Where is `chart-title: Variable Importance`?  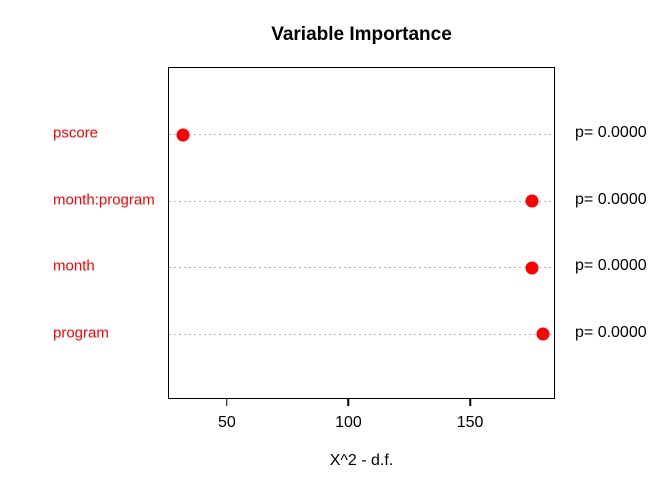
chart-title: Variable Importance is located at coordinates (361, 34).